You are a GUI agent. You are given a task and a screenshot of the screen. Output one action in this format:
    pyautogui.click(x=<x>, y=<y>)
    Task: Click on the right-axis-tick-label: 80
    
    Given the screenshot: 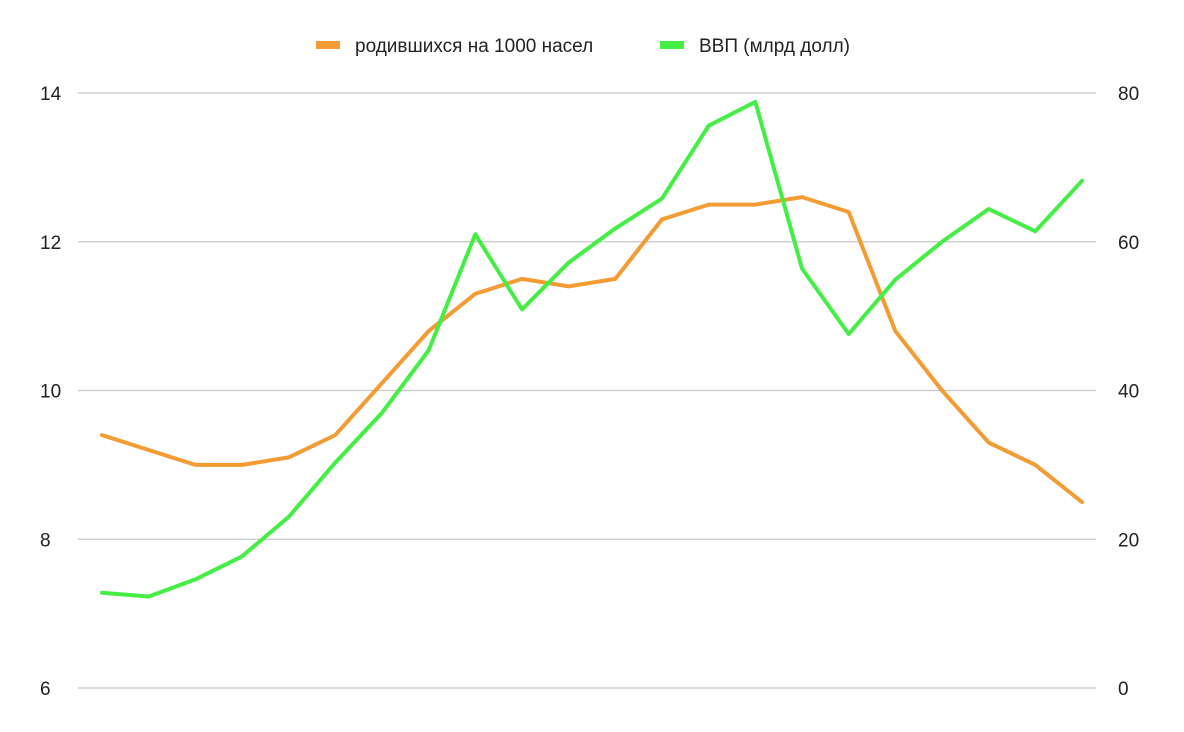 What is the action you would take?
    pyautogui.click(x=1128, y=94)
    